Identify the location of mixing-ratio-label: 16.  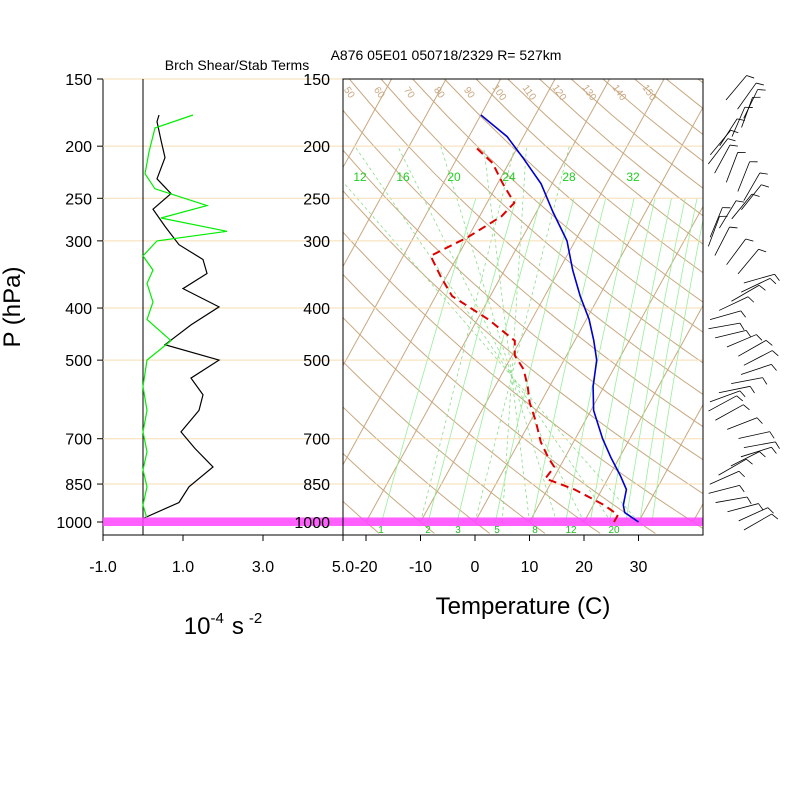
(403, 177).